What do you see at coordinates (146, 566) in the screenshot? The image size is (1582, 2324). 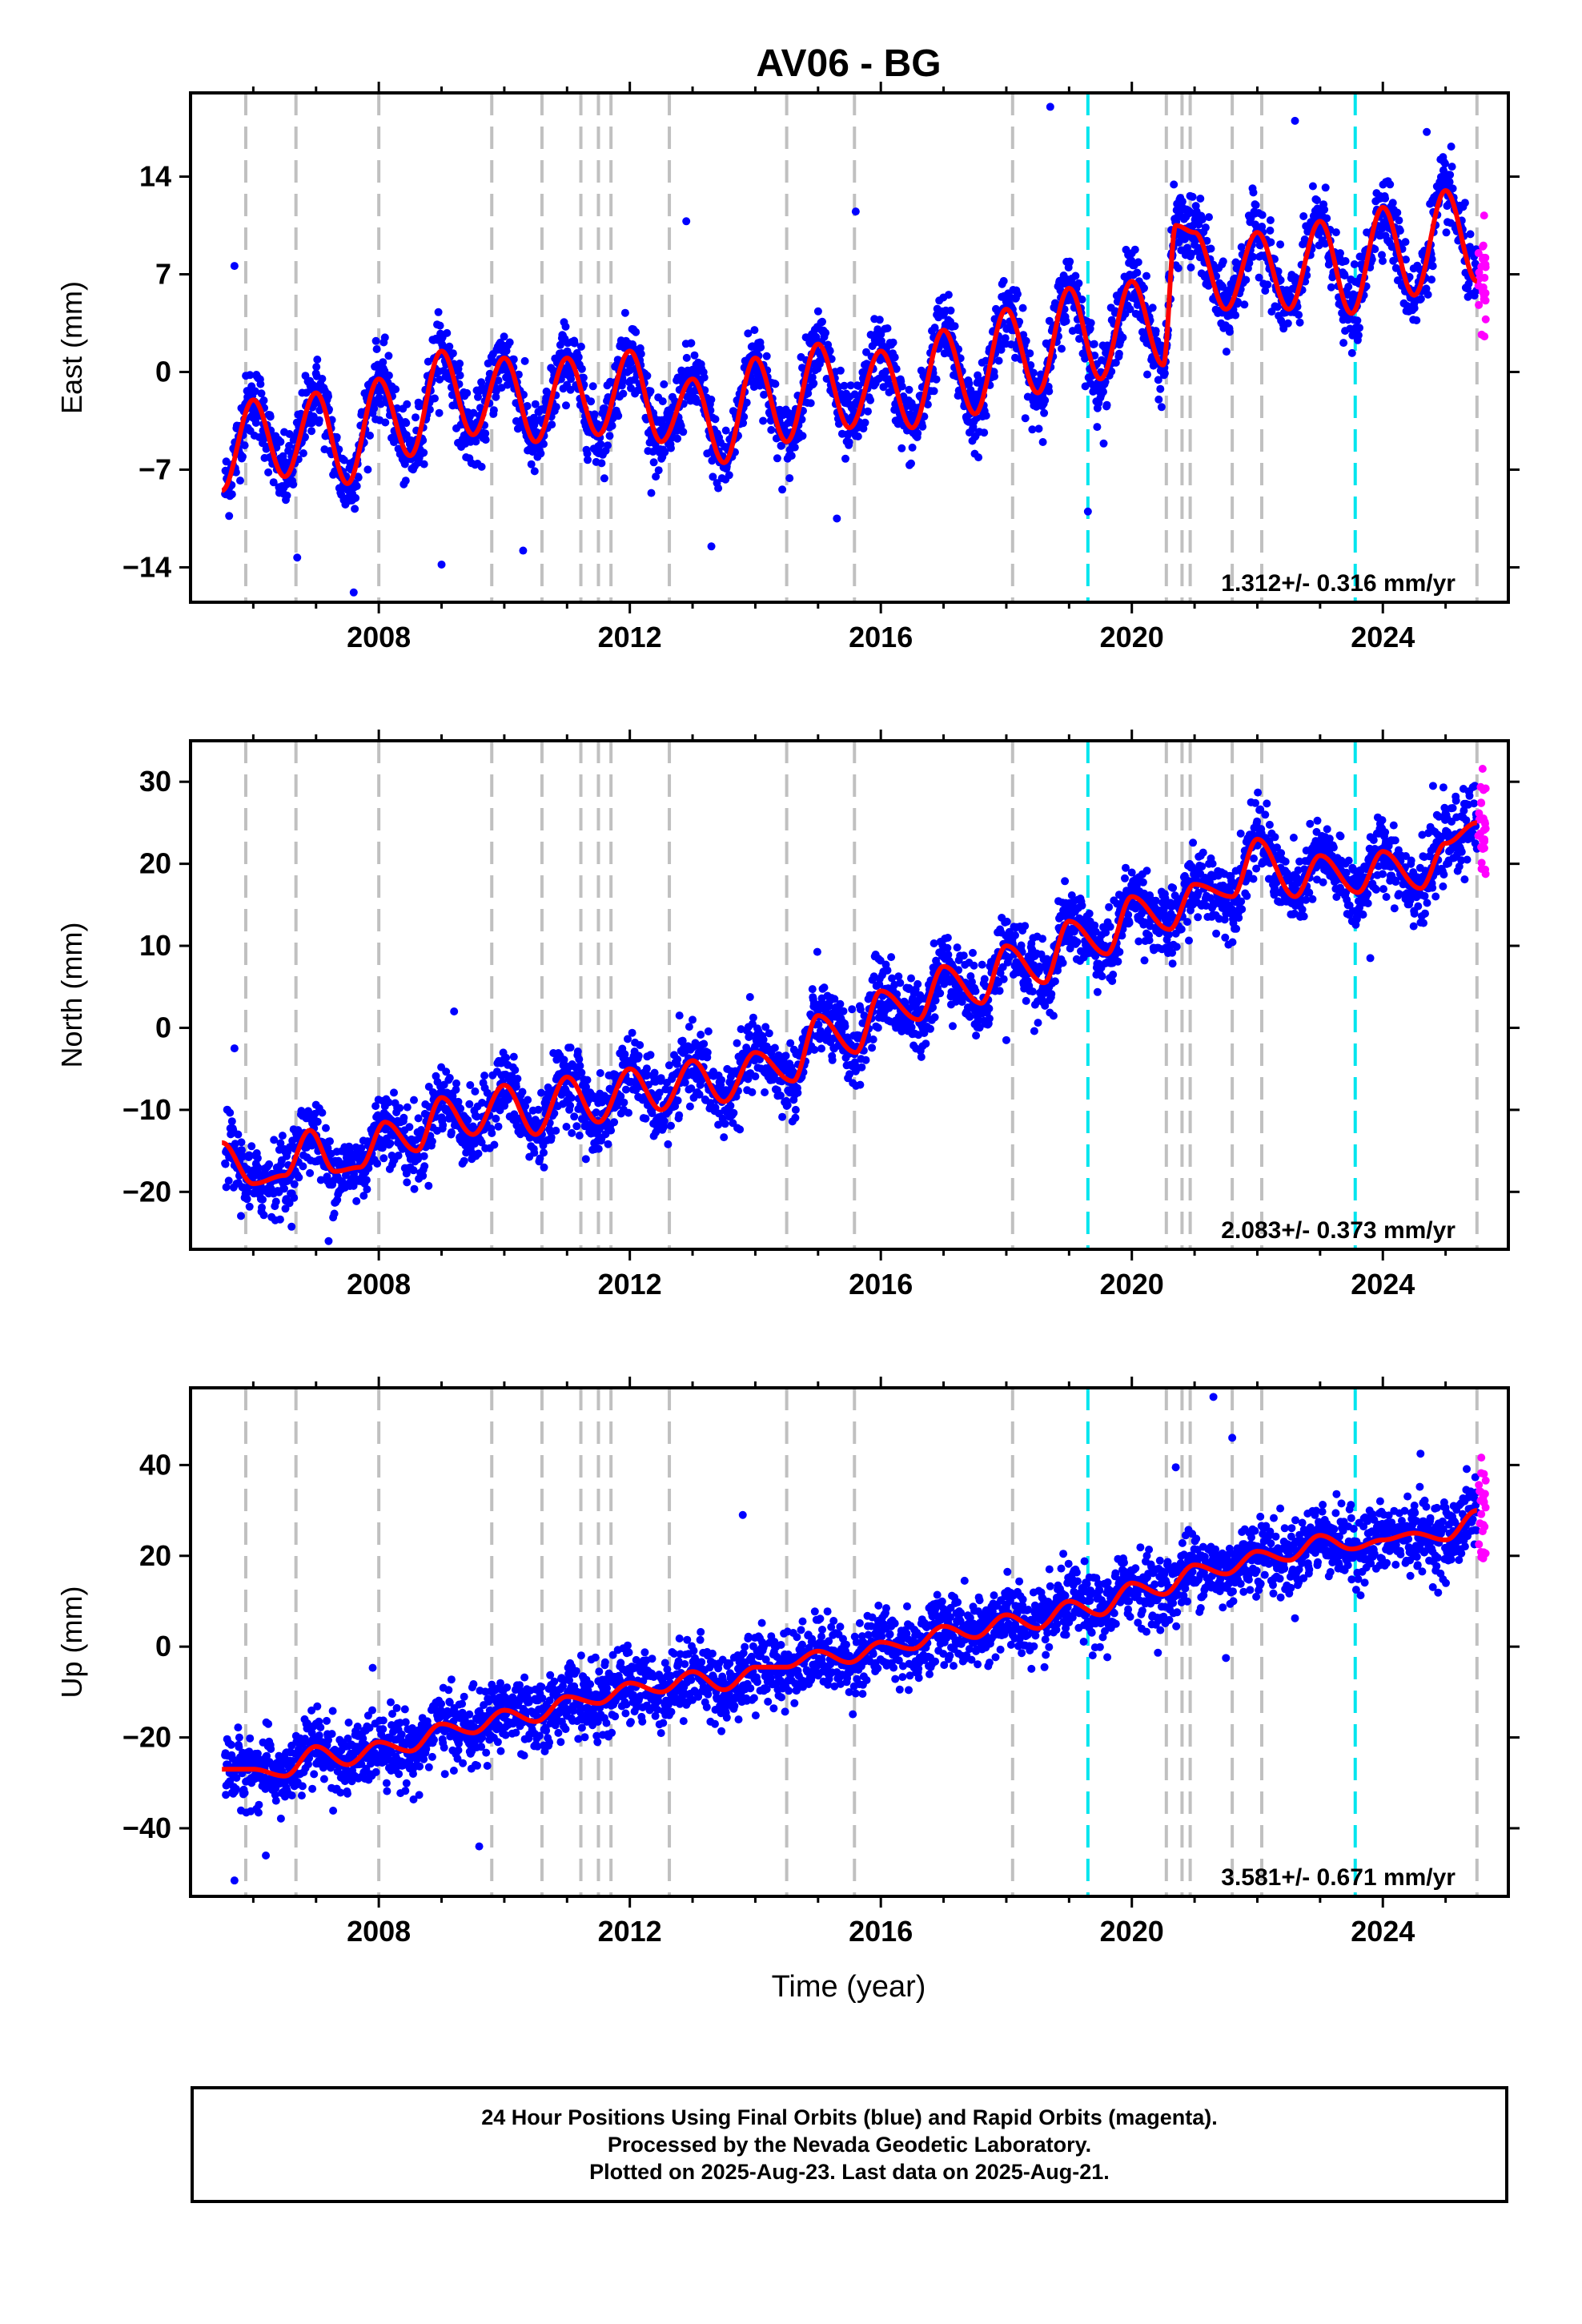 I see `y-tick-label: −14` at bounding box center [146, 566].